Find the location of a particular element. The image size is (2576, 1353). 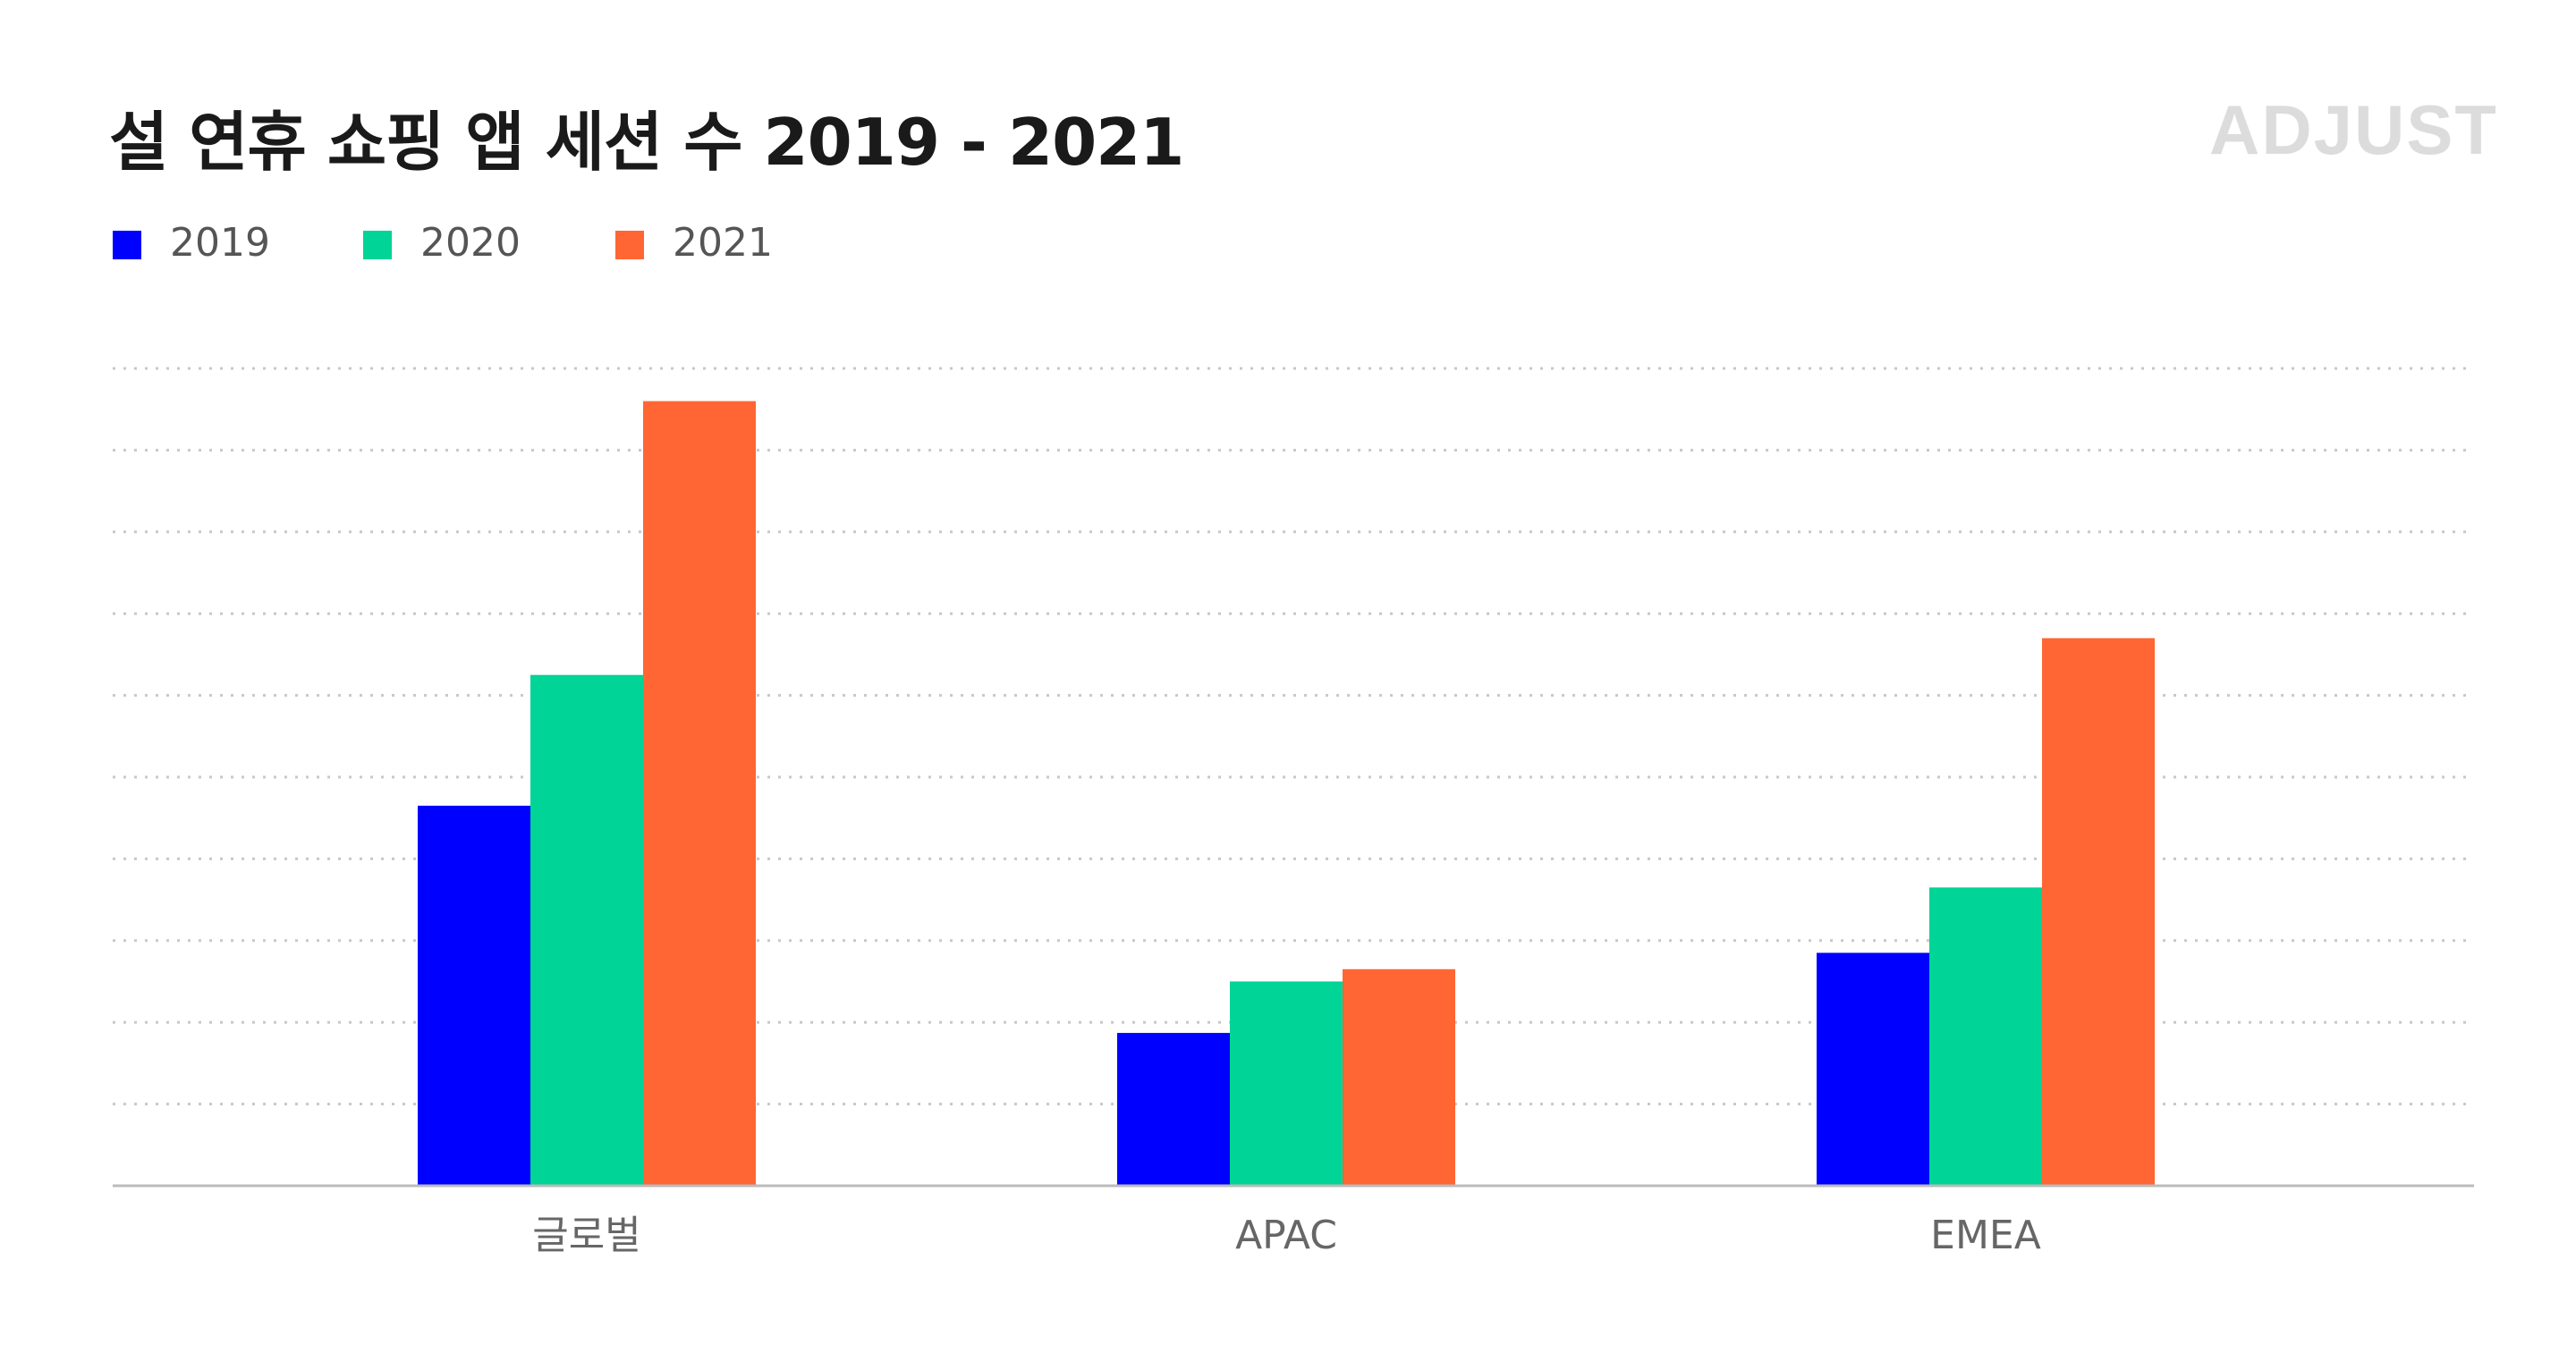

legend-swatch-2019 is located at coordinates (127, 245).